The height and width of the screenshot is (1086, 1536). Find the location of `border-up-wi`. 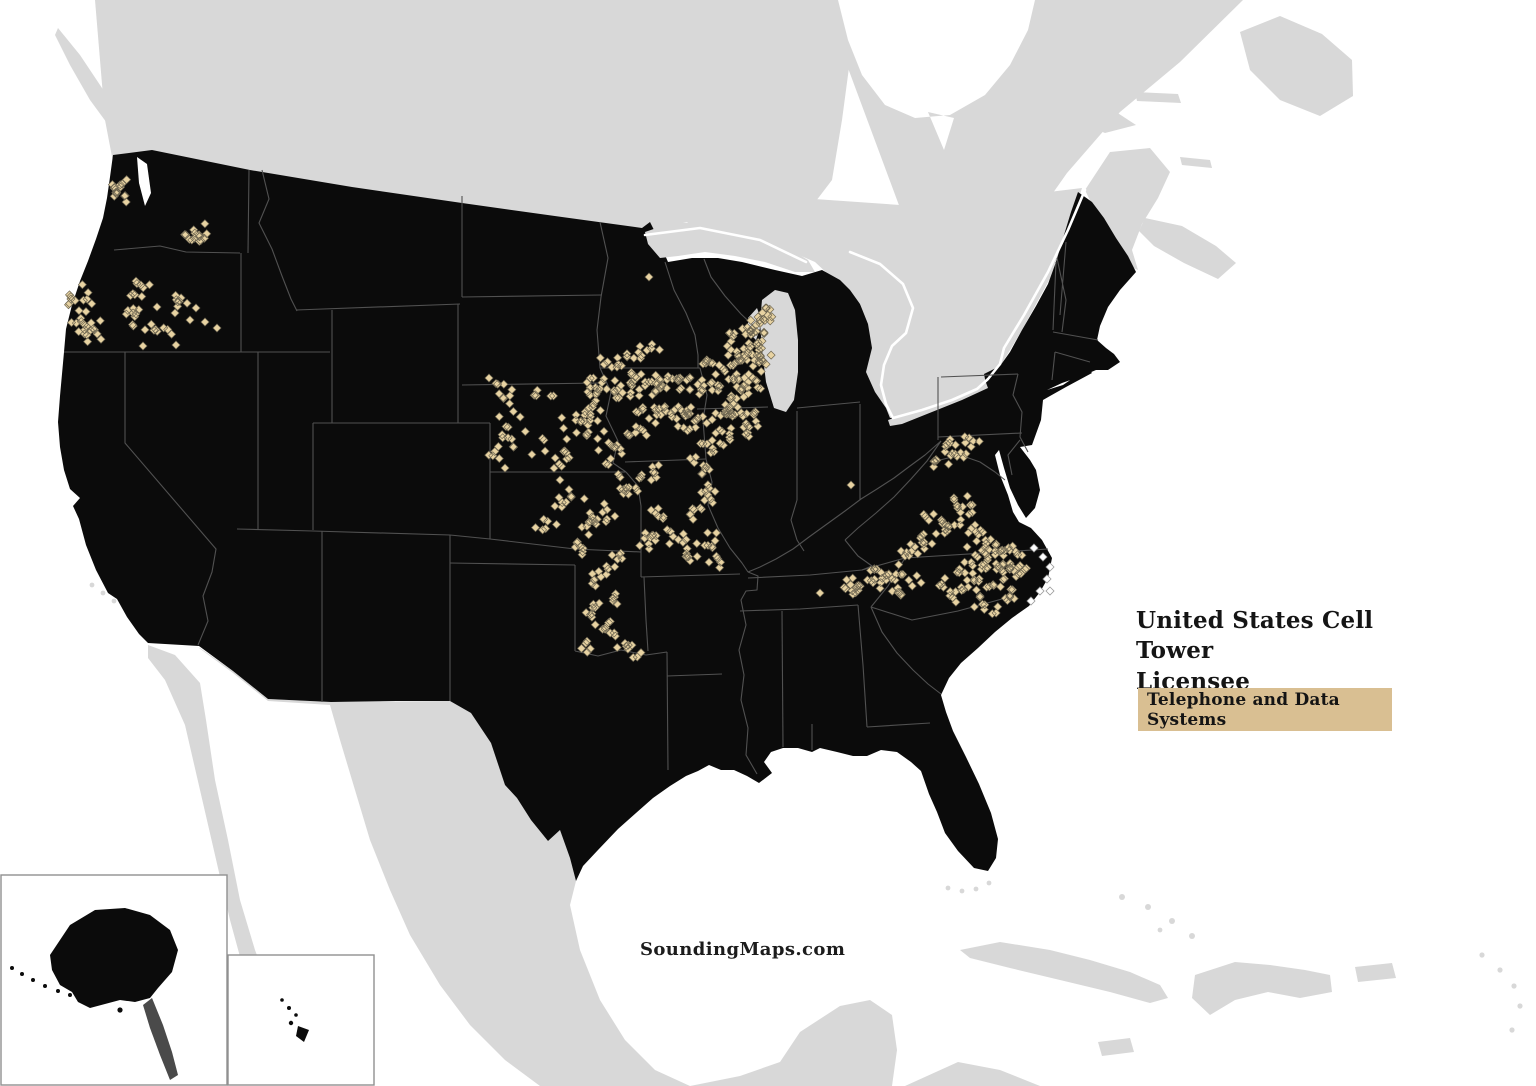

border-up-wi is located at coordinates (731, 294).